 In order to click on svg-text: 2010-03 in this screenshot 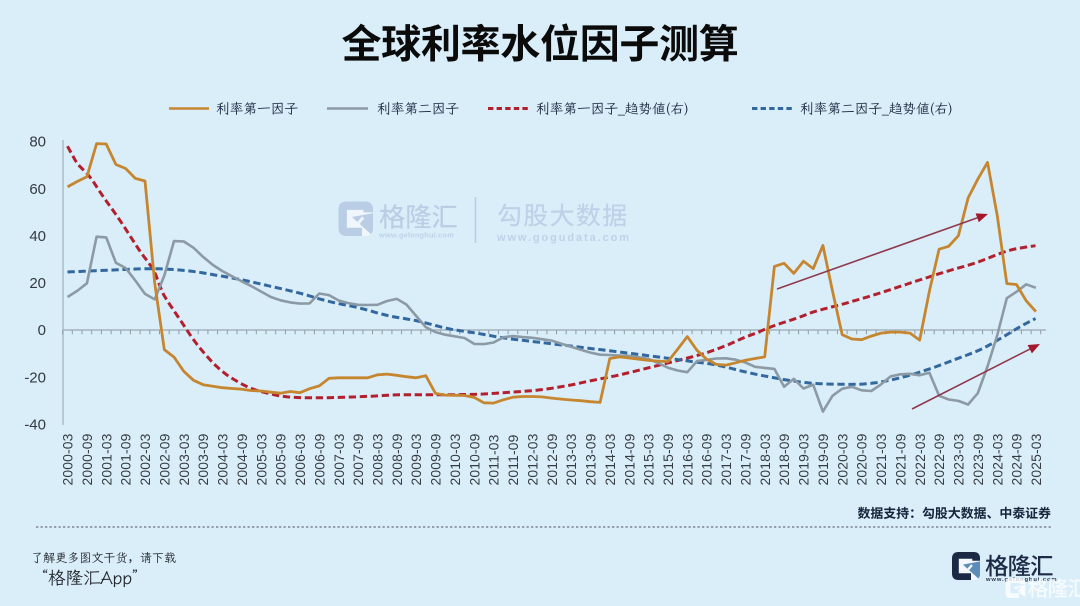, I will do `click(455, 459)`.